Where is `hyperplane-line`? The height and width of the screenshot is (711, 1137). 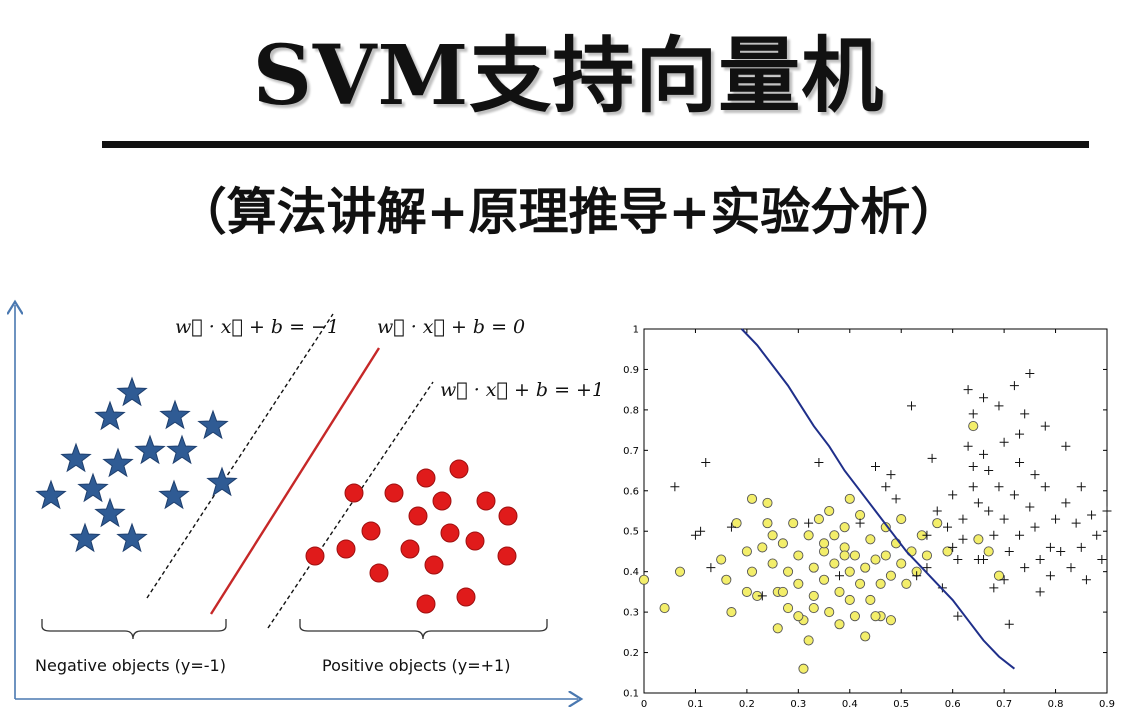 hyperplane-line is located at coordinates (295, 481).